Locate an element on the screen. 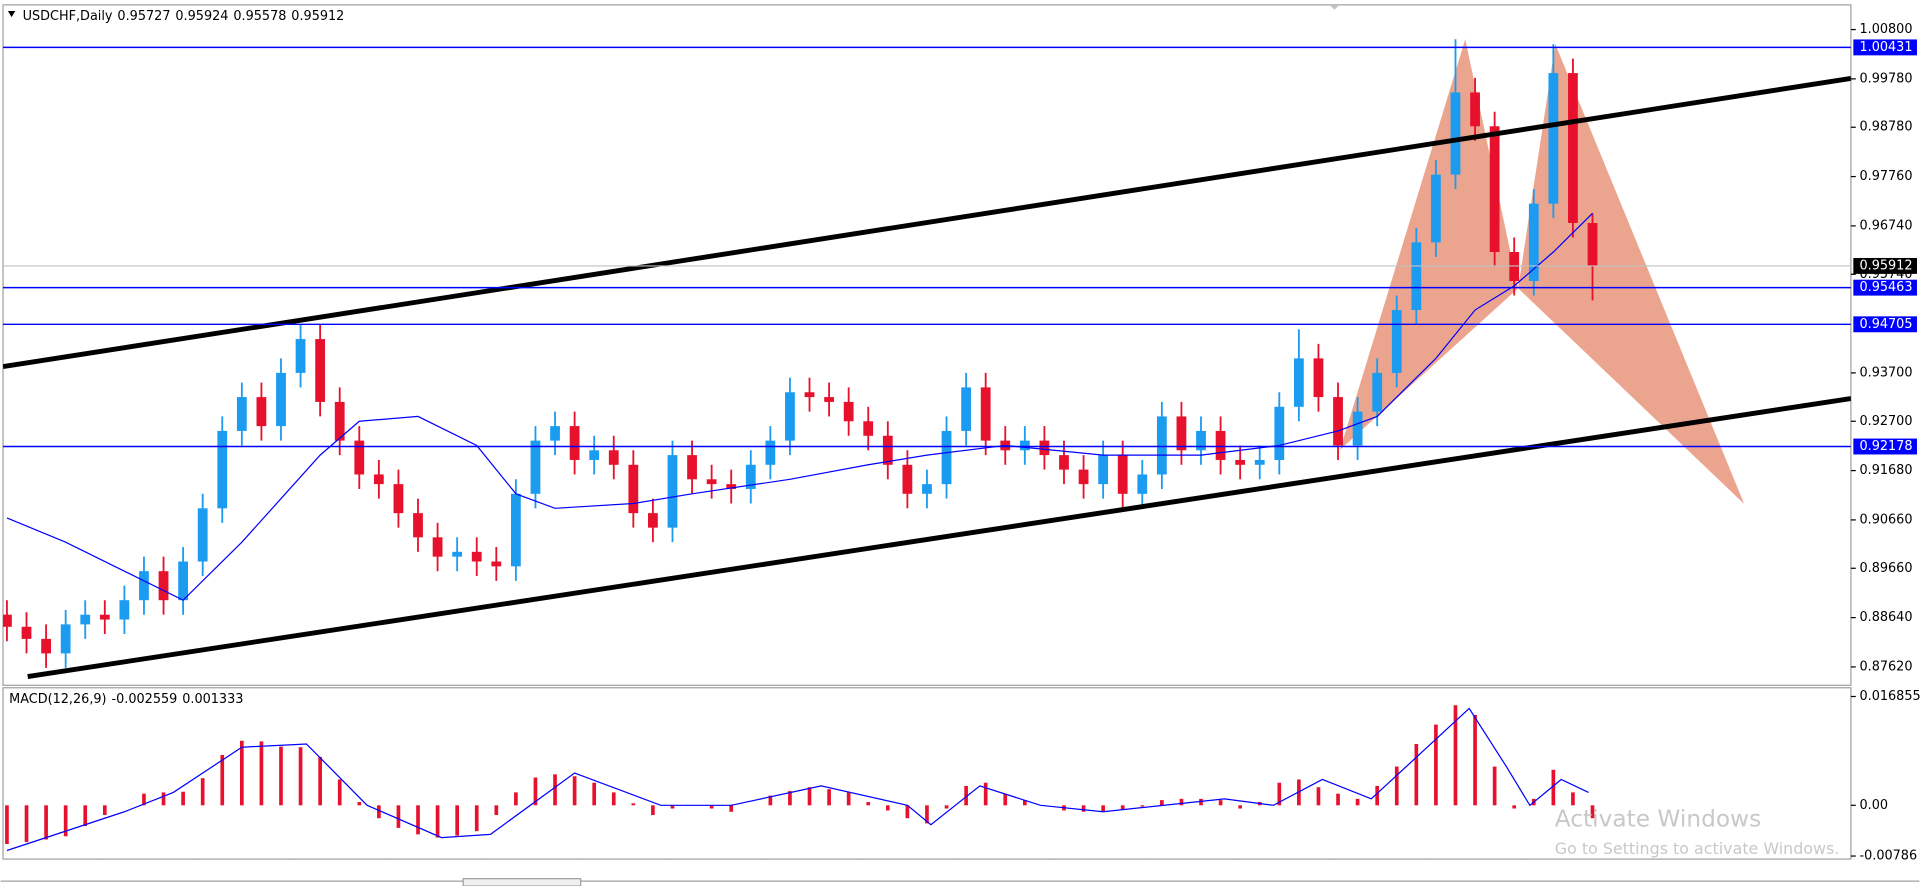 This screenshot has height=886, width=1920. y-tick-label: 0.90660 is located at coordinates (1885, 519).